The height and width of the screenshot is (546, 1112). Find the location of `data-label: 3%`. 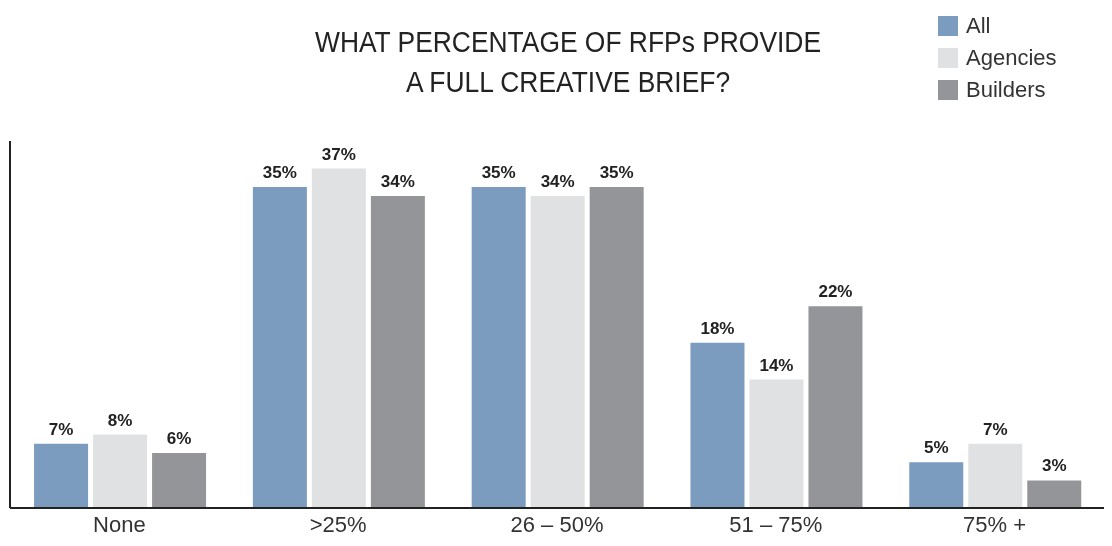

data-label: 3% is located at coordinates (1054, 466).